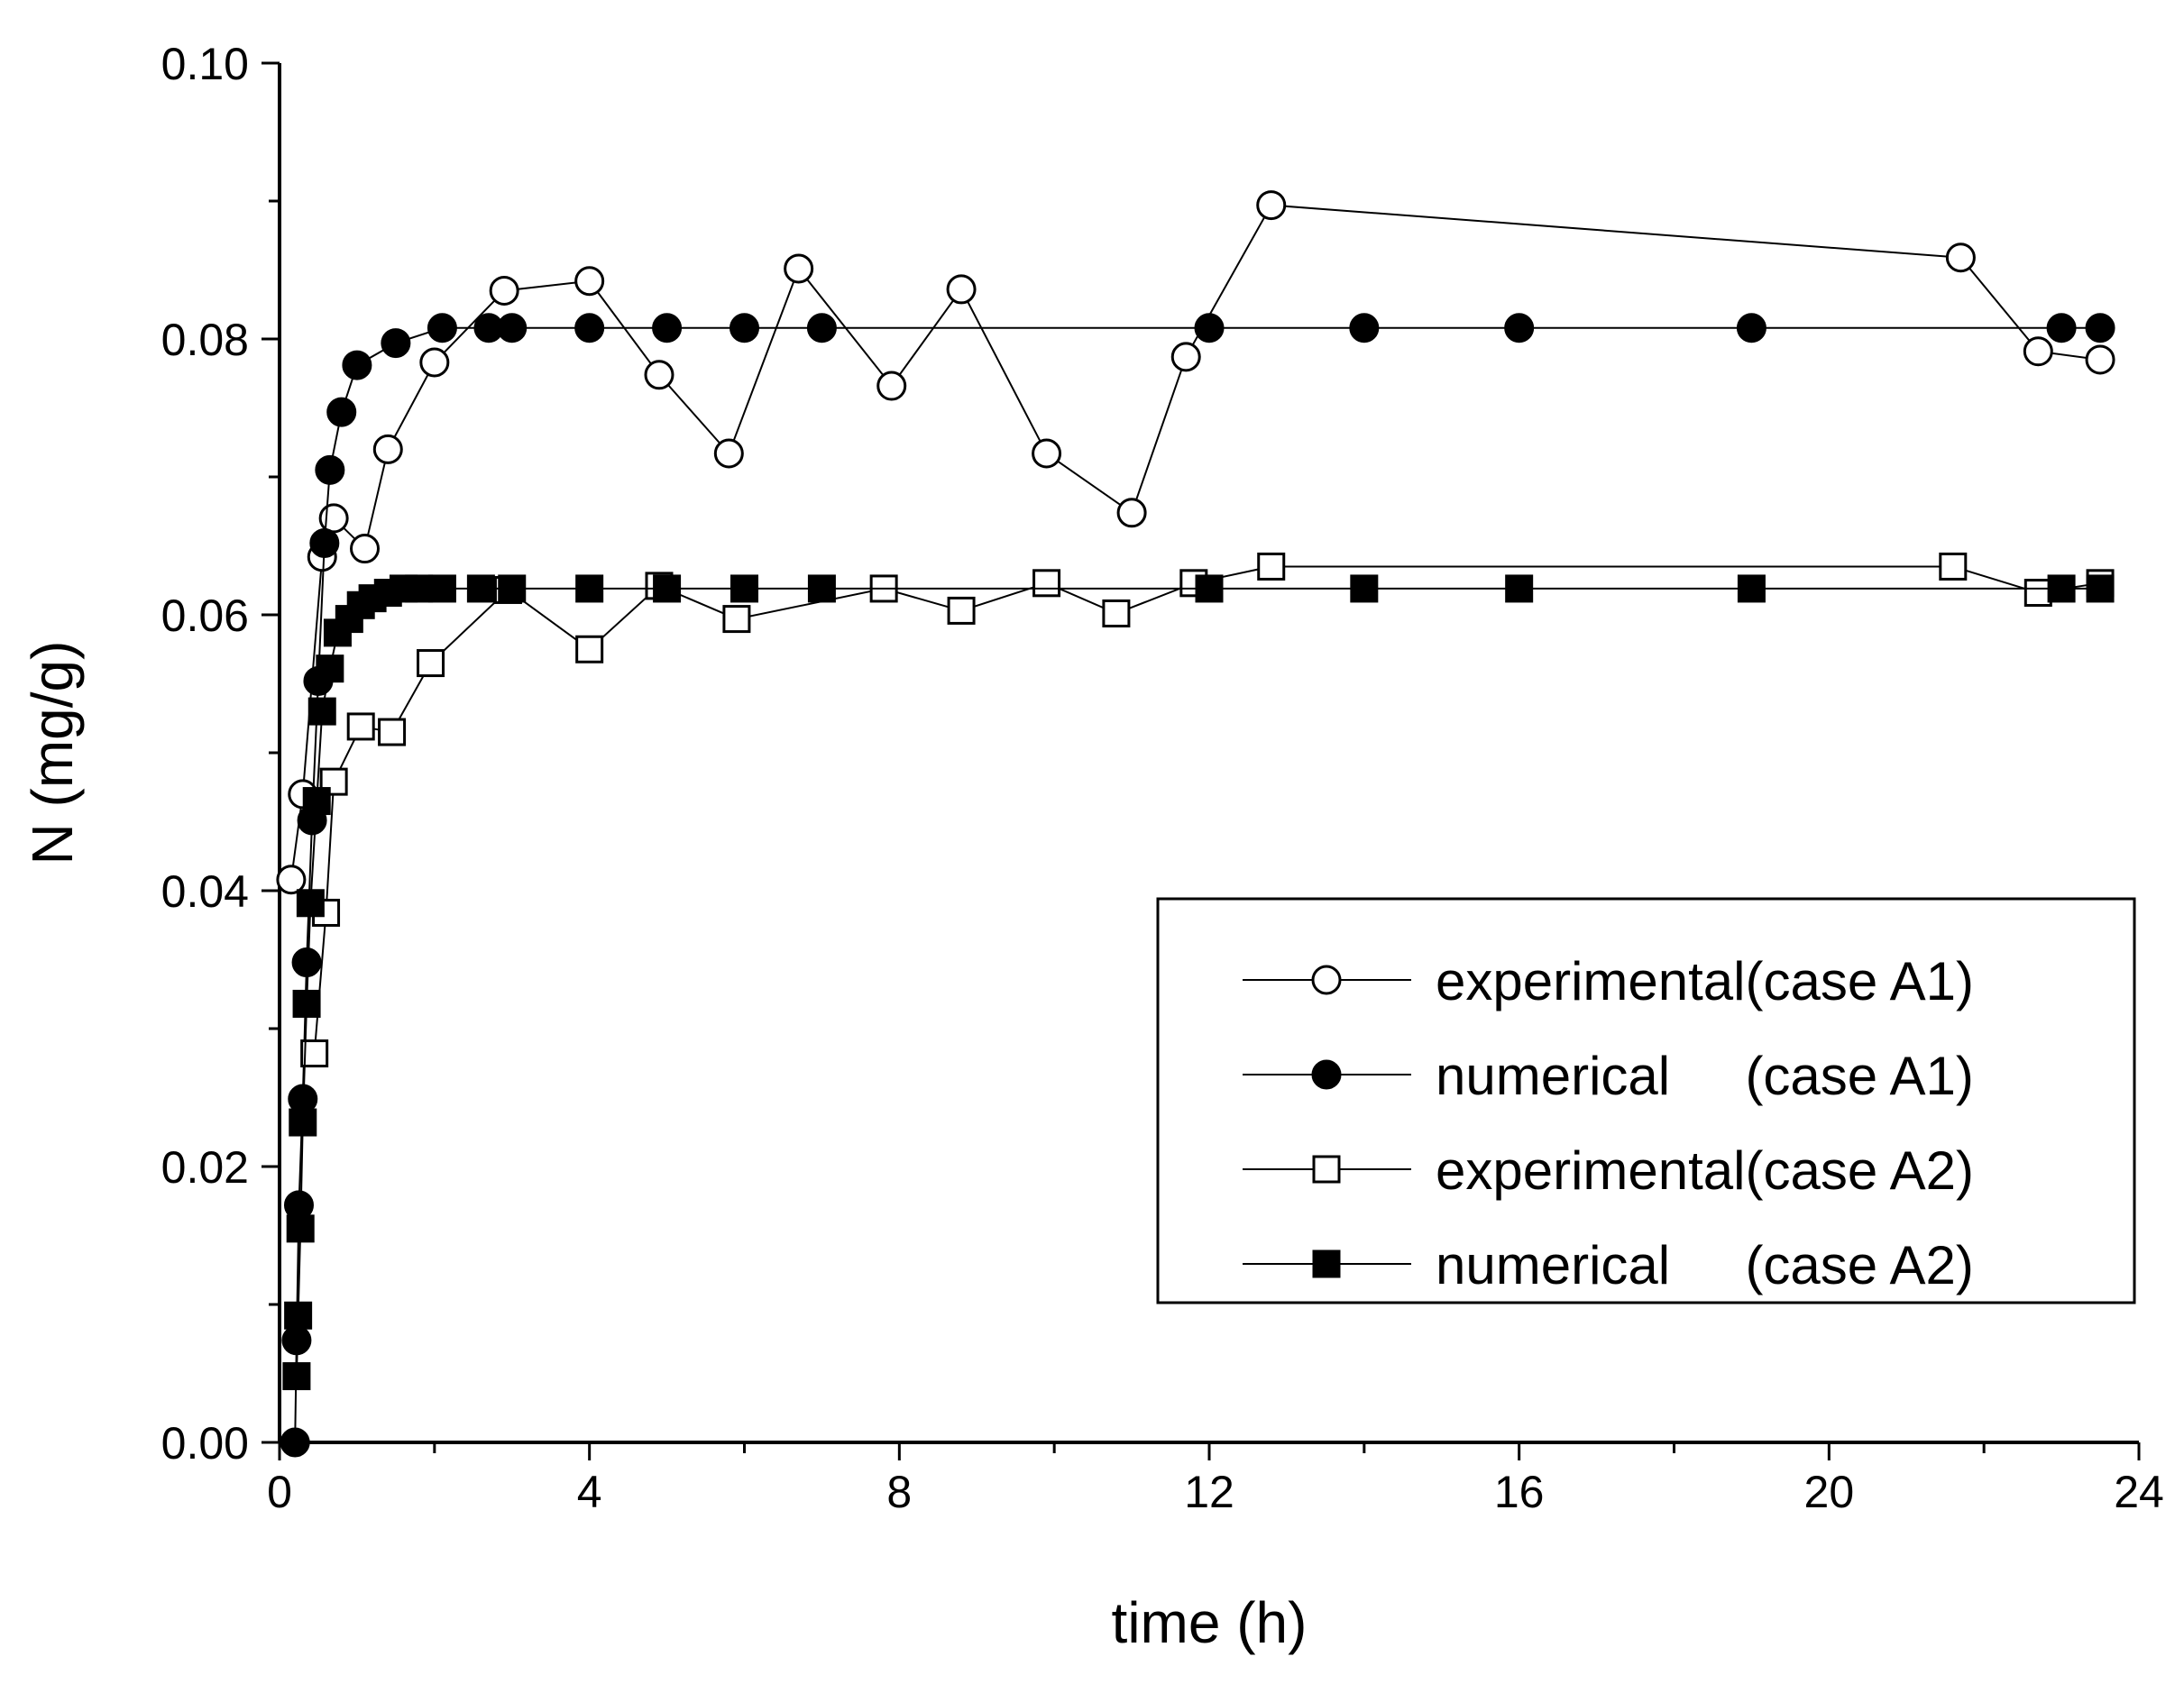 Image resolution: width=2184 pixels, height=1684 pixels. What do you see at coordinates (1705, 981) in the screenshot?
I see `legend-label: experimental(case A1)` at bounding box center [1705, 981].